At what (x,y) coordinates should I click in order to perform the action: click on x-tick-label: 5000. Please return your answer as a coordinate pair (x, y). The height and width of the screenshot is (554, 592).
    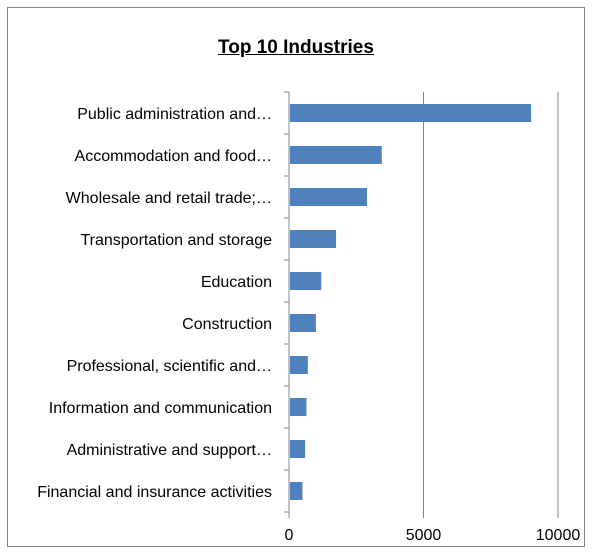
    Looking at the image, I should click on (424, 535).